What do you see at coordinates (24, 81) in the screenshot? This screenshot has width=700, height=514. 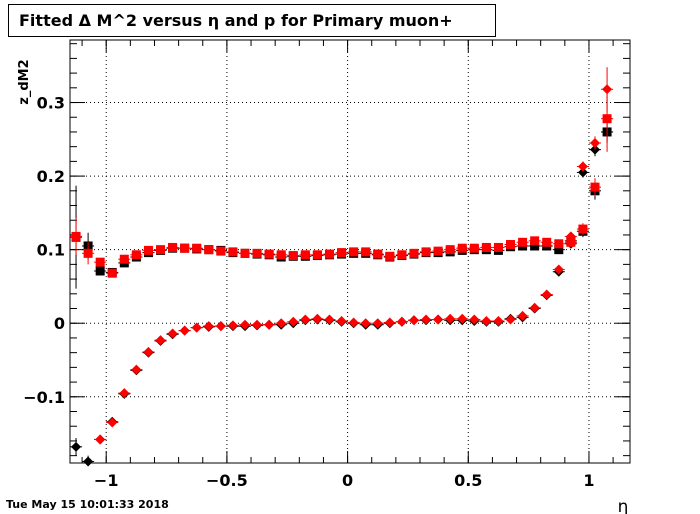 I see `y-axis-label: z_dM2` at bounding box center [24, 81].